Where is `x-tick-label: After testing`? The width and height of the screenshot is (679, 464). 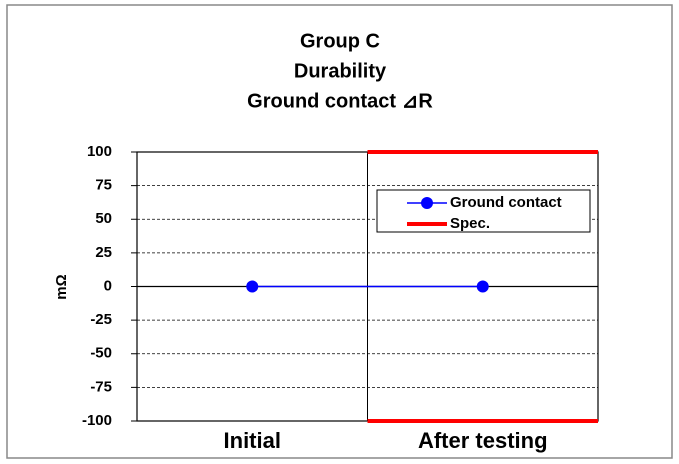
x-tick-label: After testing is located at coordinates (483, 440).